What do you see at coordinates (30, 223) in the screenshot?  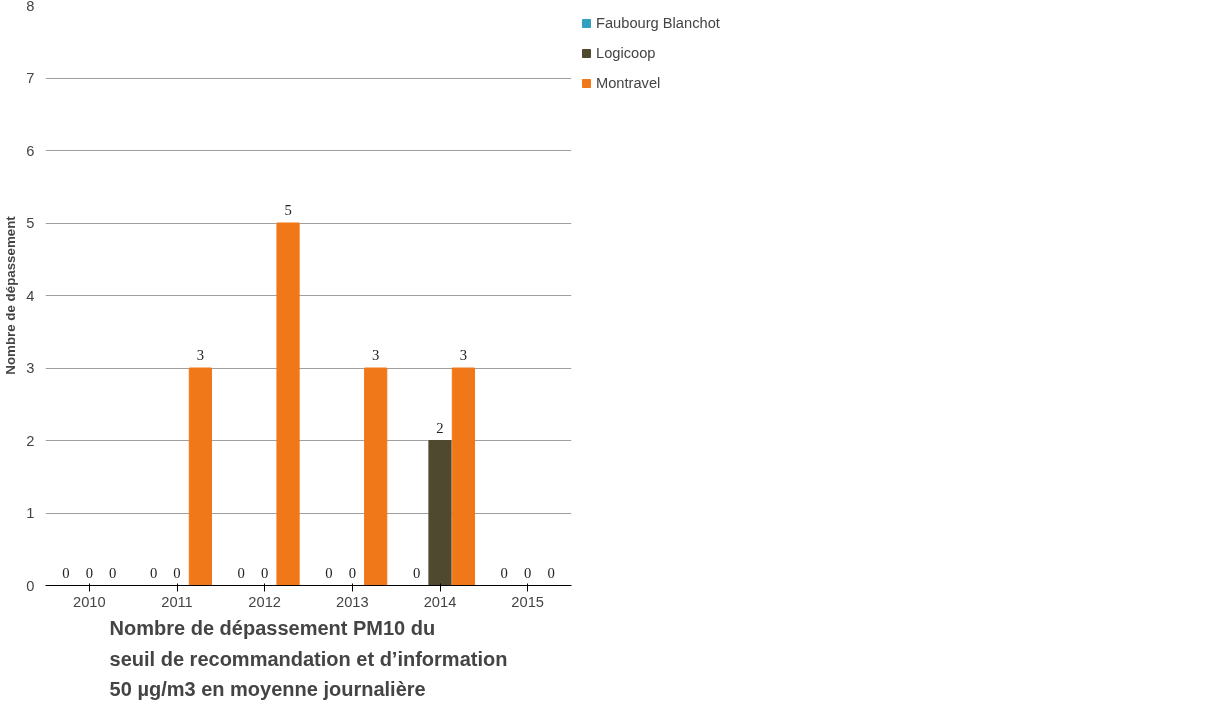 I see `y-tick-label: 5` at bounding box center [30, 223].